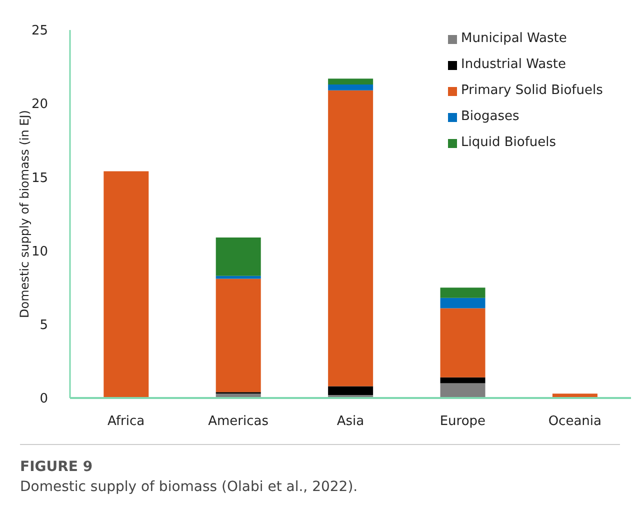 This screenshot has width=639, height=529. What do you see at coordinates (39, 252) in the screenshot?
I see `y-tick-label: 10` at bounding box center [39, 252].